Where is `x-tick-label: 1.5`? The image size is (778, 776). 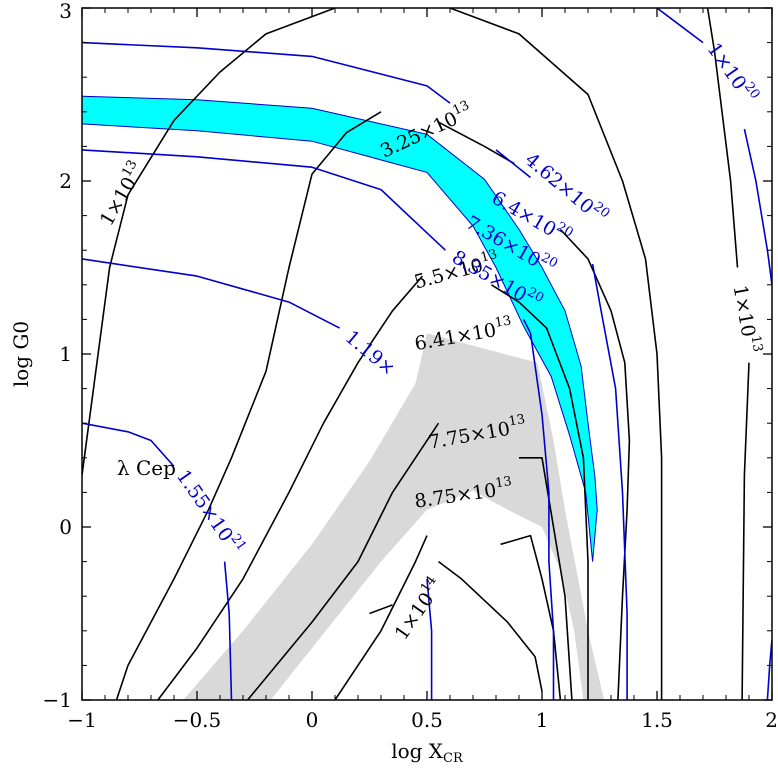
x-tick-label: 1.5 is located at coordinates (657, 720).